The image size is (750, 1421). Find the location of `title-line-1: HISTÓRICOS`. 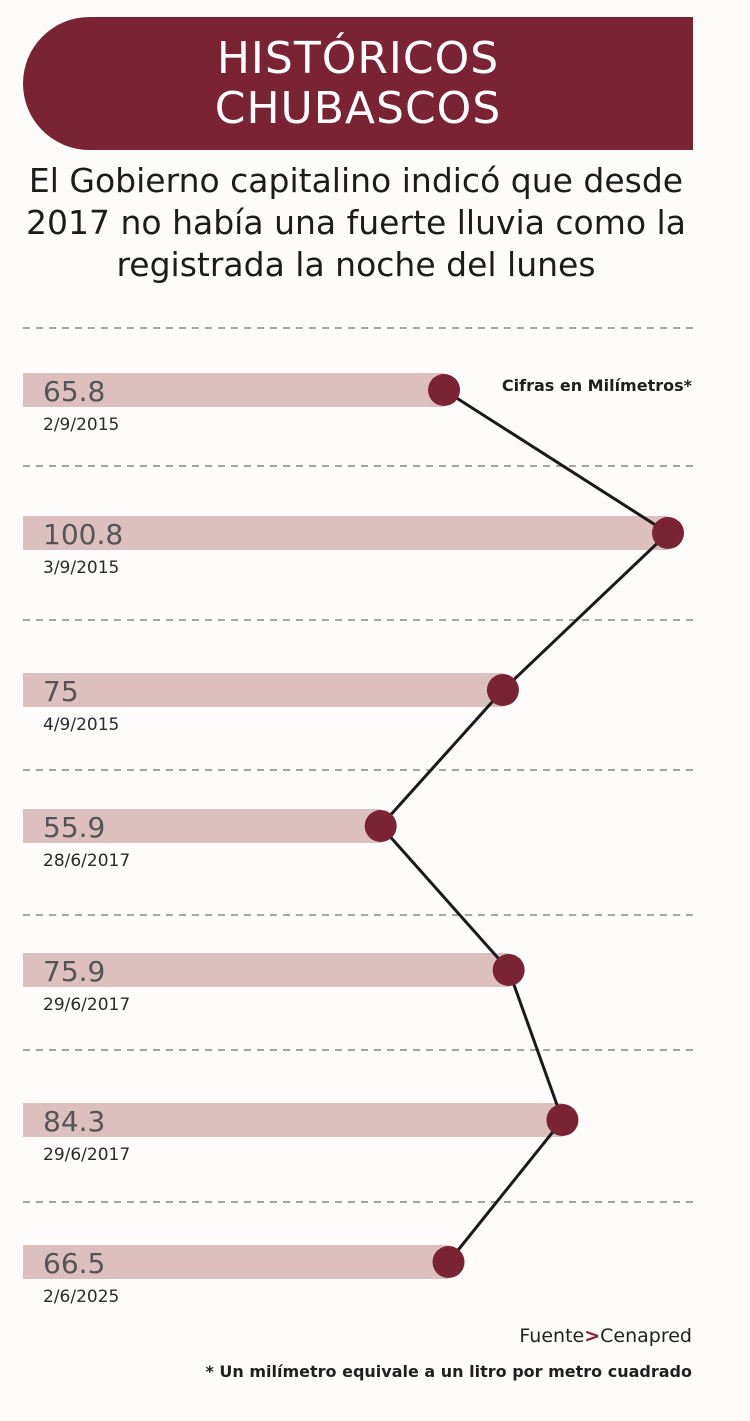

title-line-1: HISTÓRICOS is located at coordinates (358, 58).